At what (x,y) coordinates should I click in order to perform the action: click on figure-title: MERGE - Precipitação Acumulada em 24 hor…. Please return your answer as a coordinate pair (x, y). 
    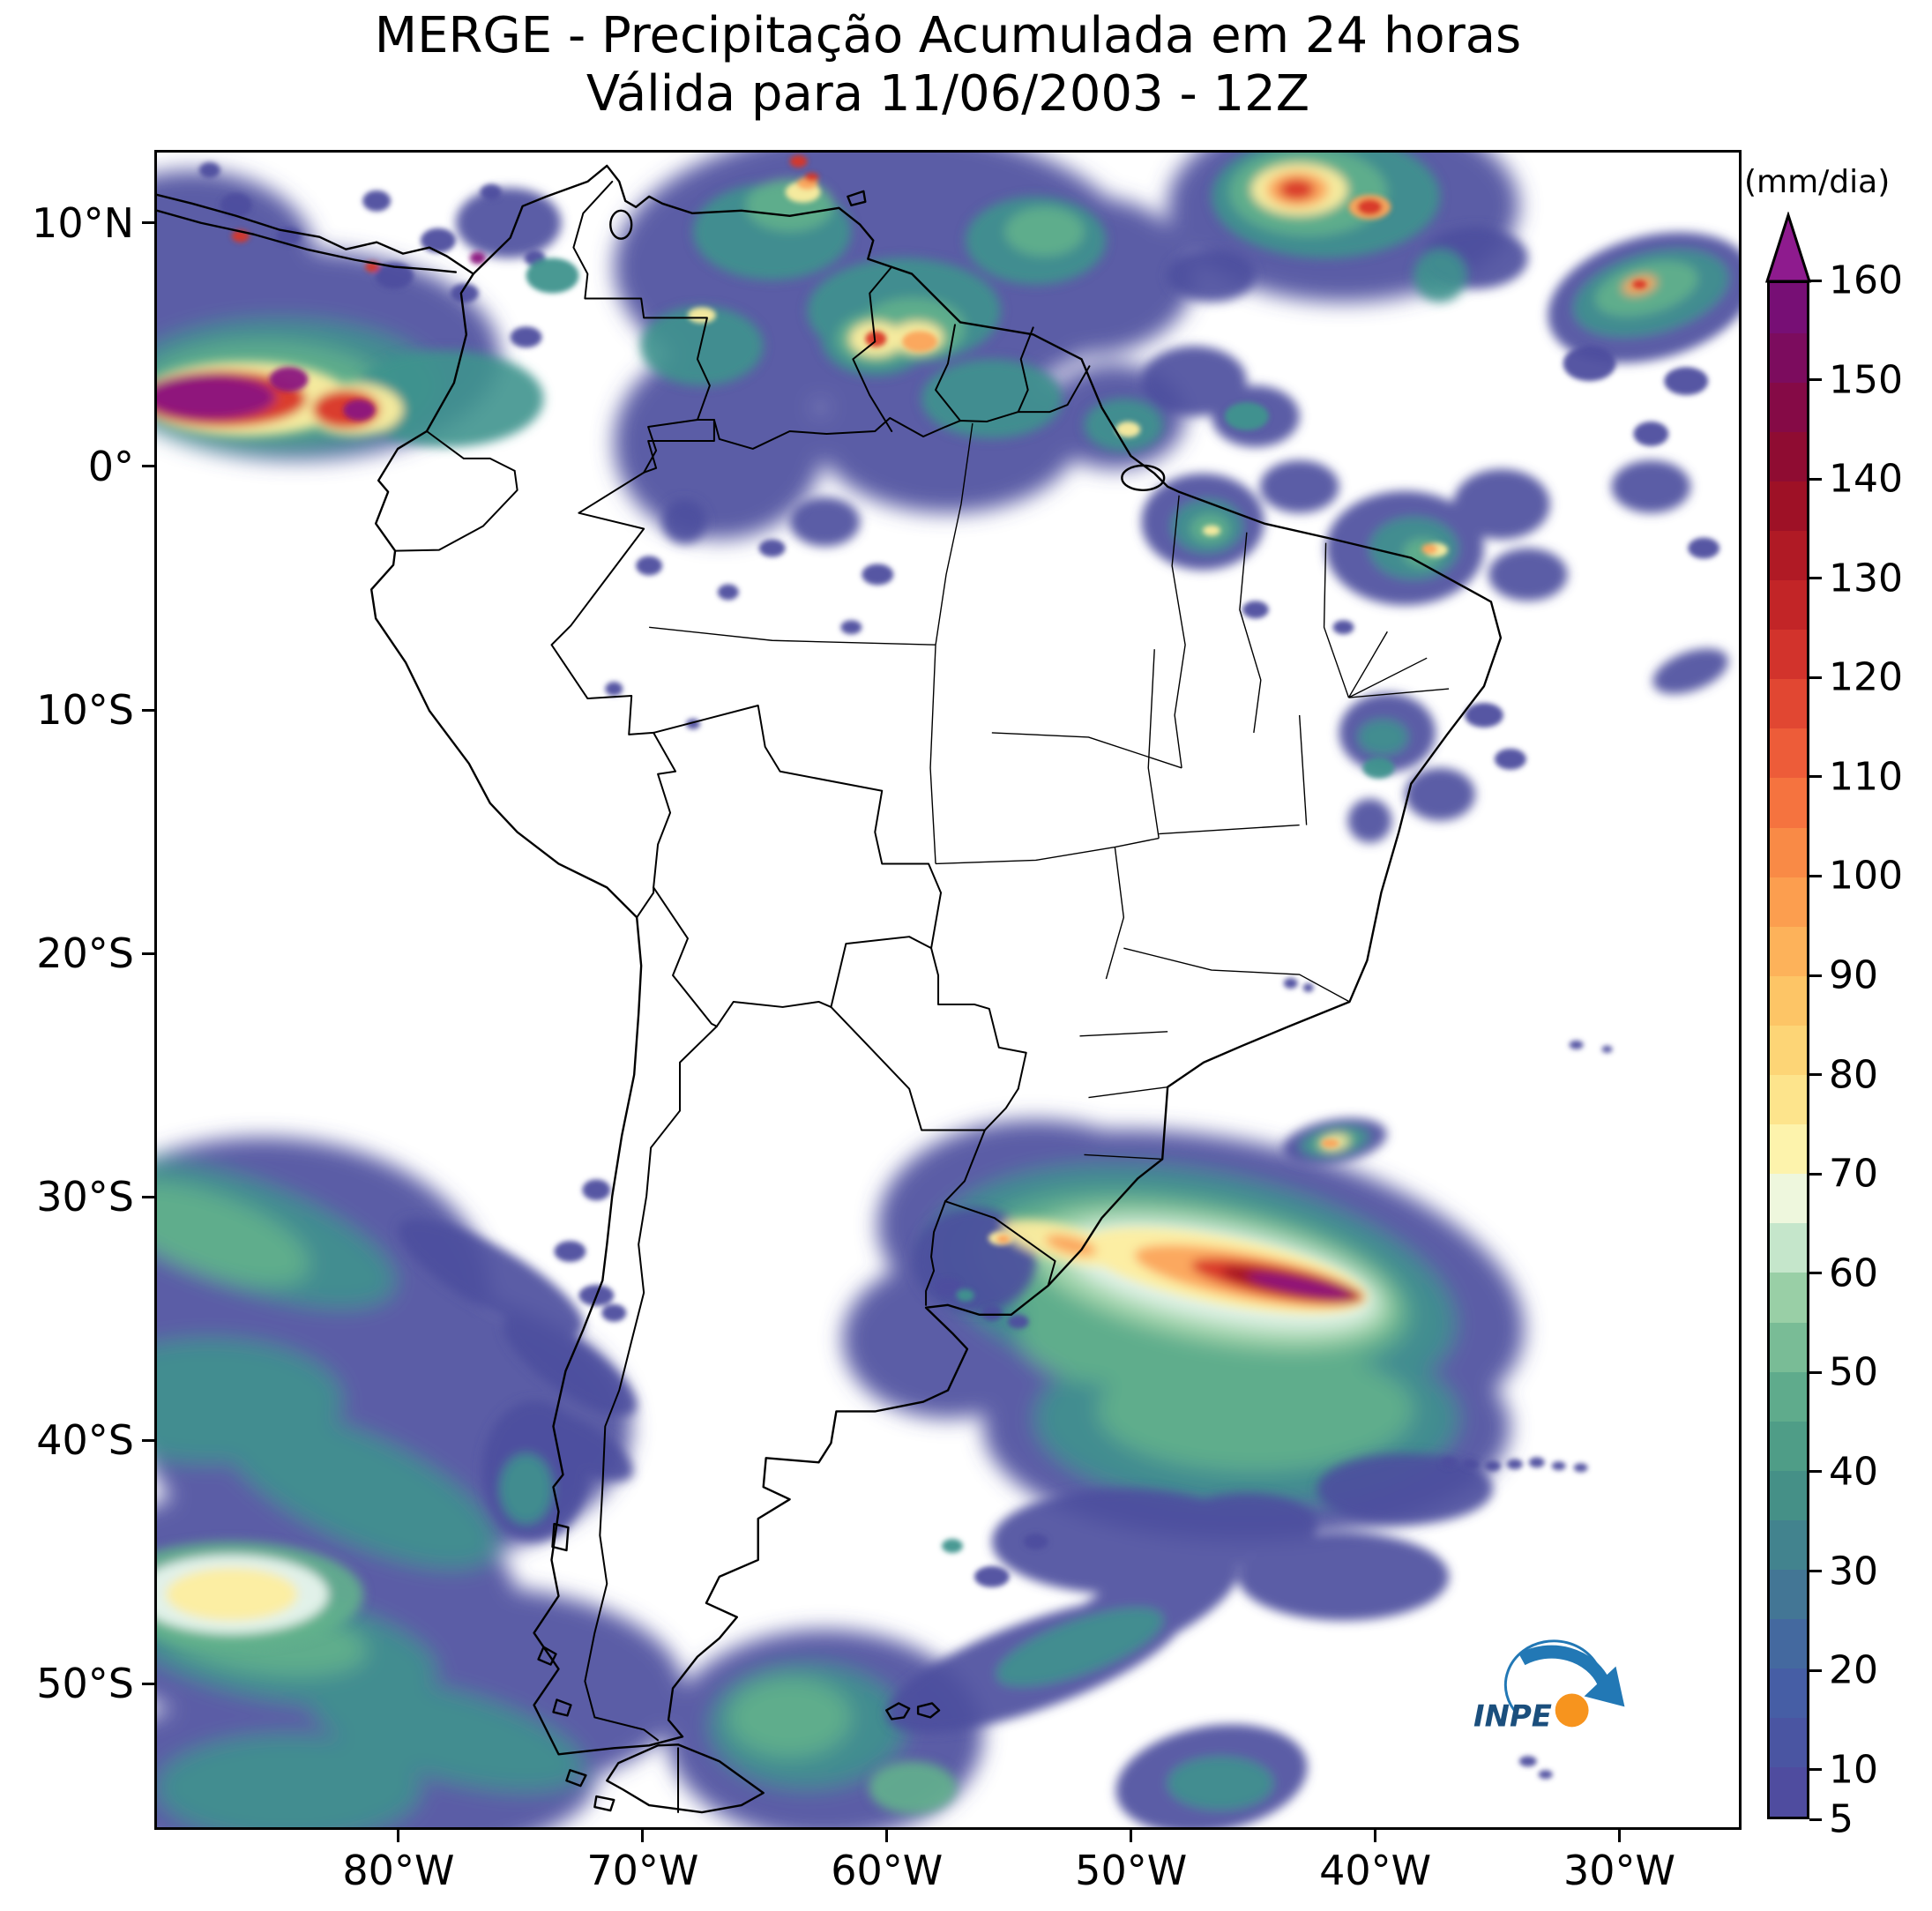
    Looking at the image, I should click on (948, 35).